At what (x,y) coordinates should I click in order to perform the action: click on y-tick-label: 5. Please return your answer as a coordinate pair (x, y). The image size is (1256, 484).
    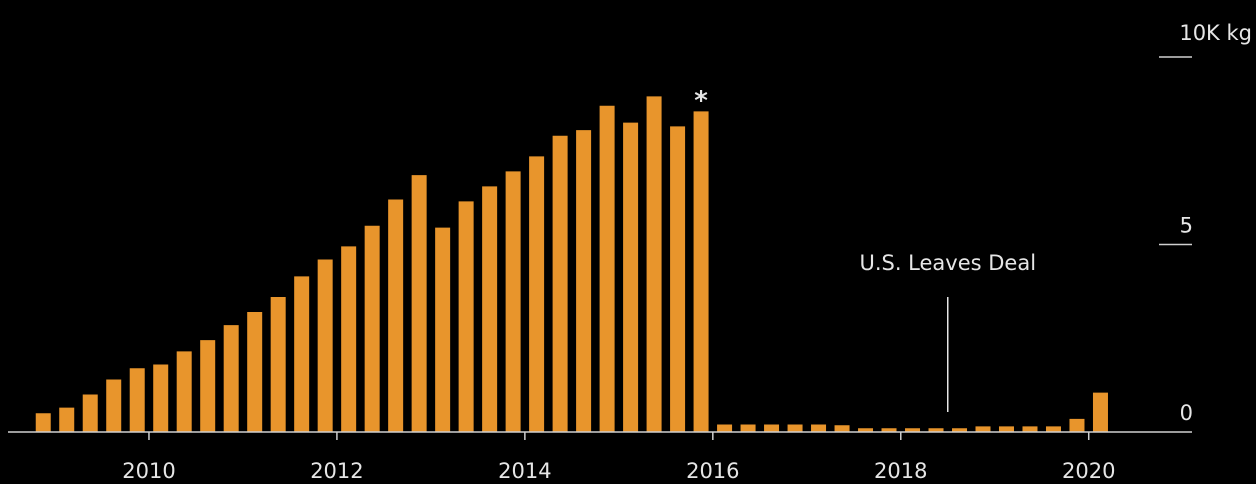
    Looking at the image, I should click on (1186, 226).